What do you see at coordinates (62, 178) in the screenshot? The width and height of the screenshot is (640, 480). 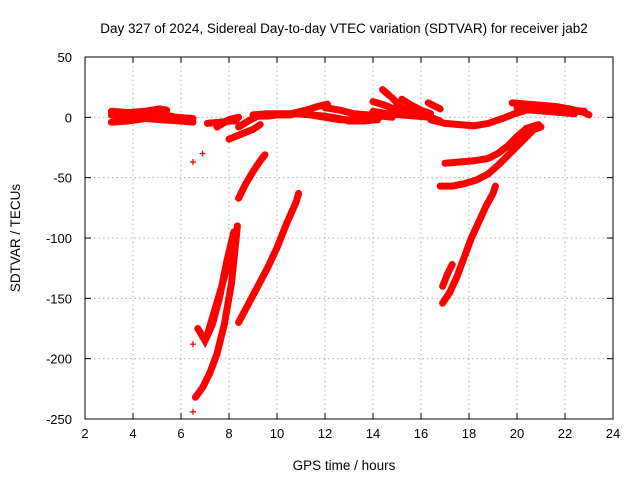 I see `y-tick-label: -50` at bounding box center [62, 178].